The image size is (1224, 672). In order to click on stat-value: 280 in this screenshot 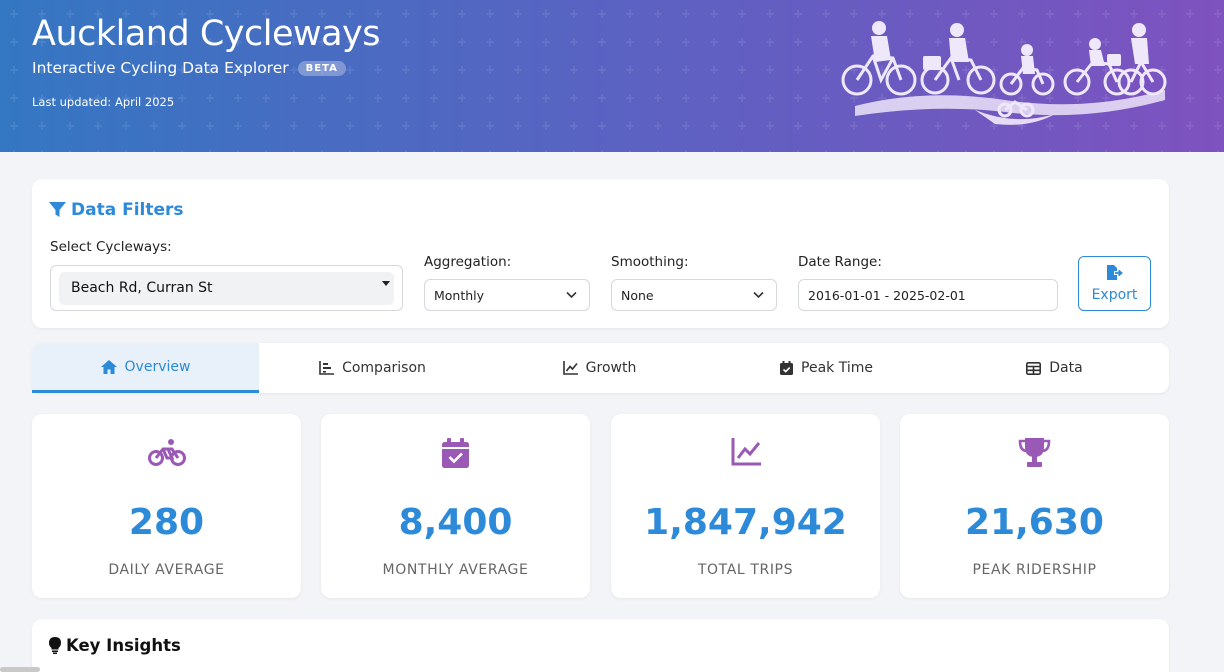, I will do `click(166, 522)`.